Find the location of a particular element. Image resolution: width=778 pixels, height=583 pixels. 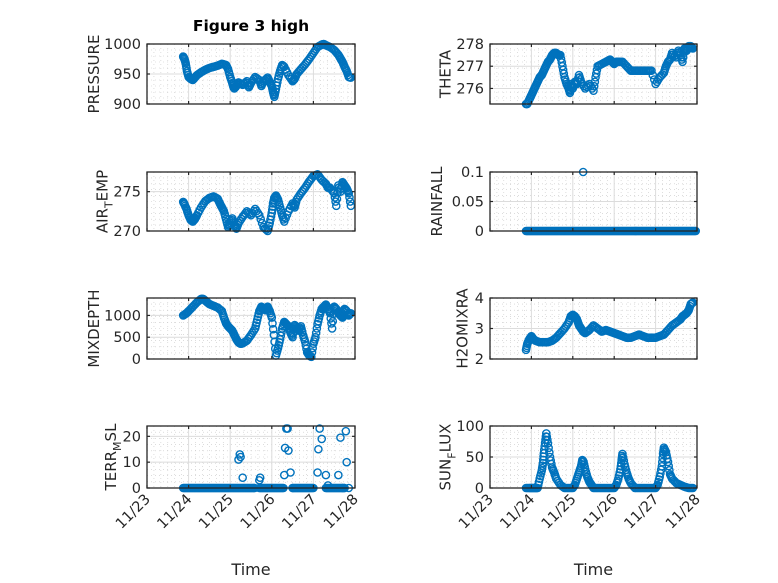

y-tick-label: 10 is located at coordinates (132, 463).